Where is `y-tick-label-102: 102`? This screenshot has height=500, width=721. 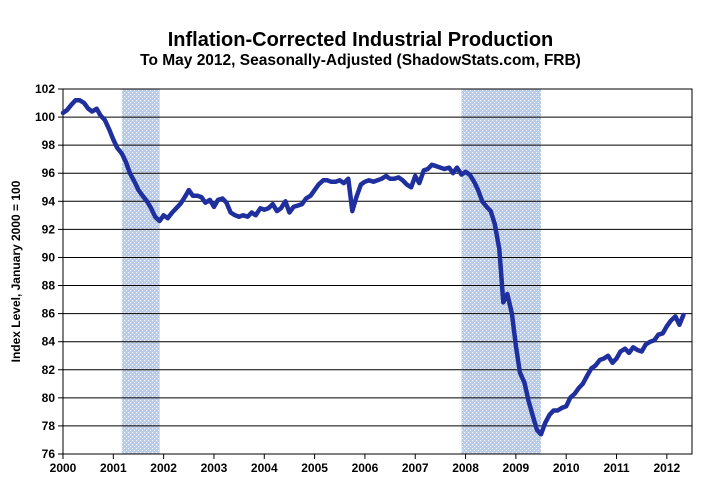 y-tick-label-102: 102 is located at coordinates (45, 89).